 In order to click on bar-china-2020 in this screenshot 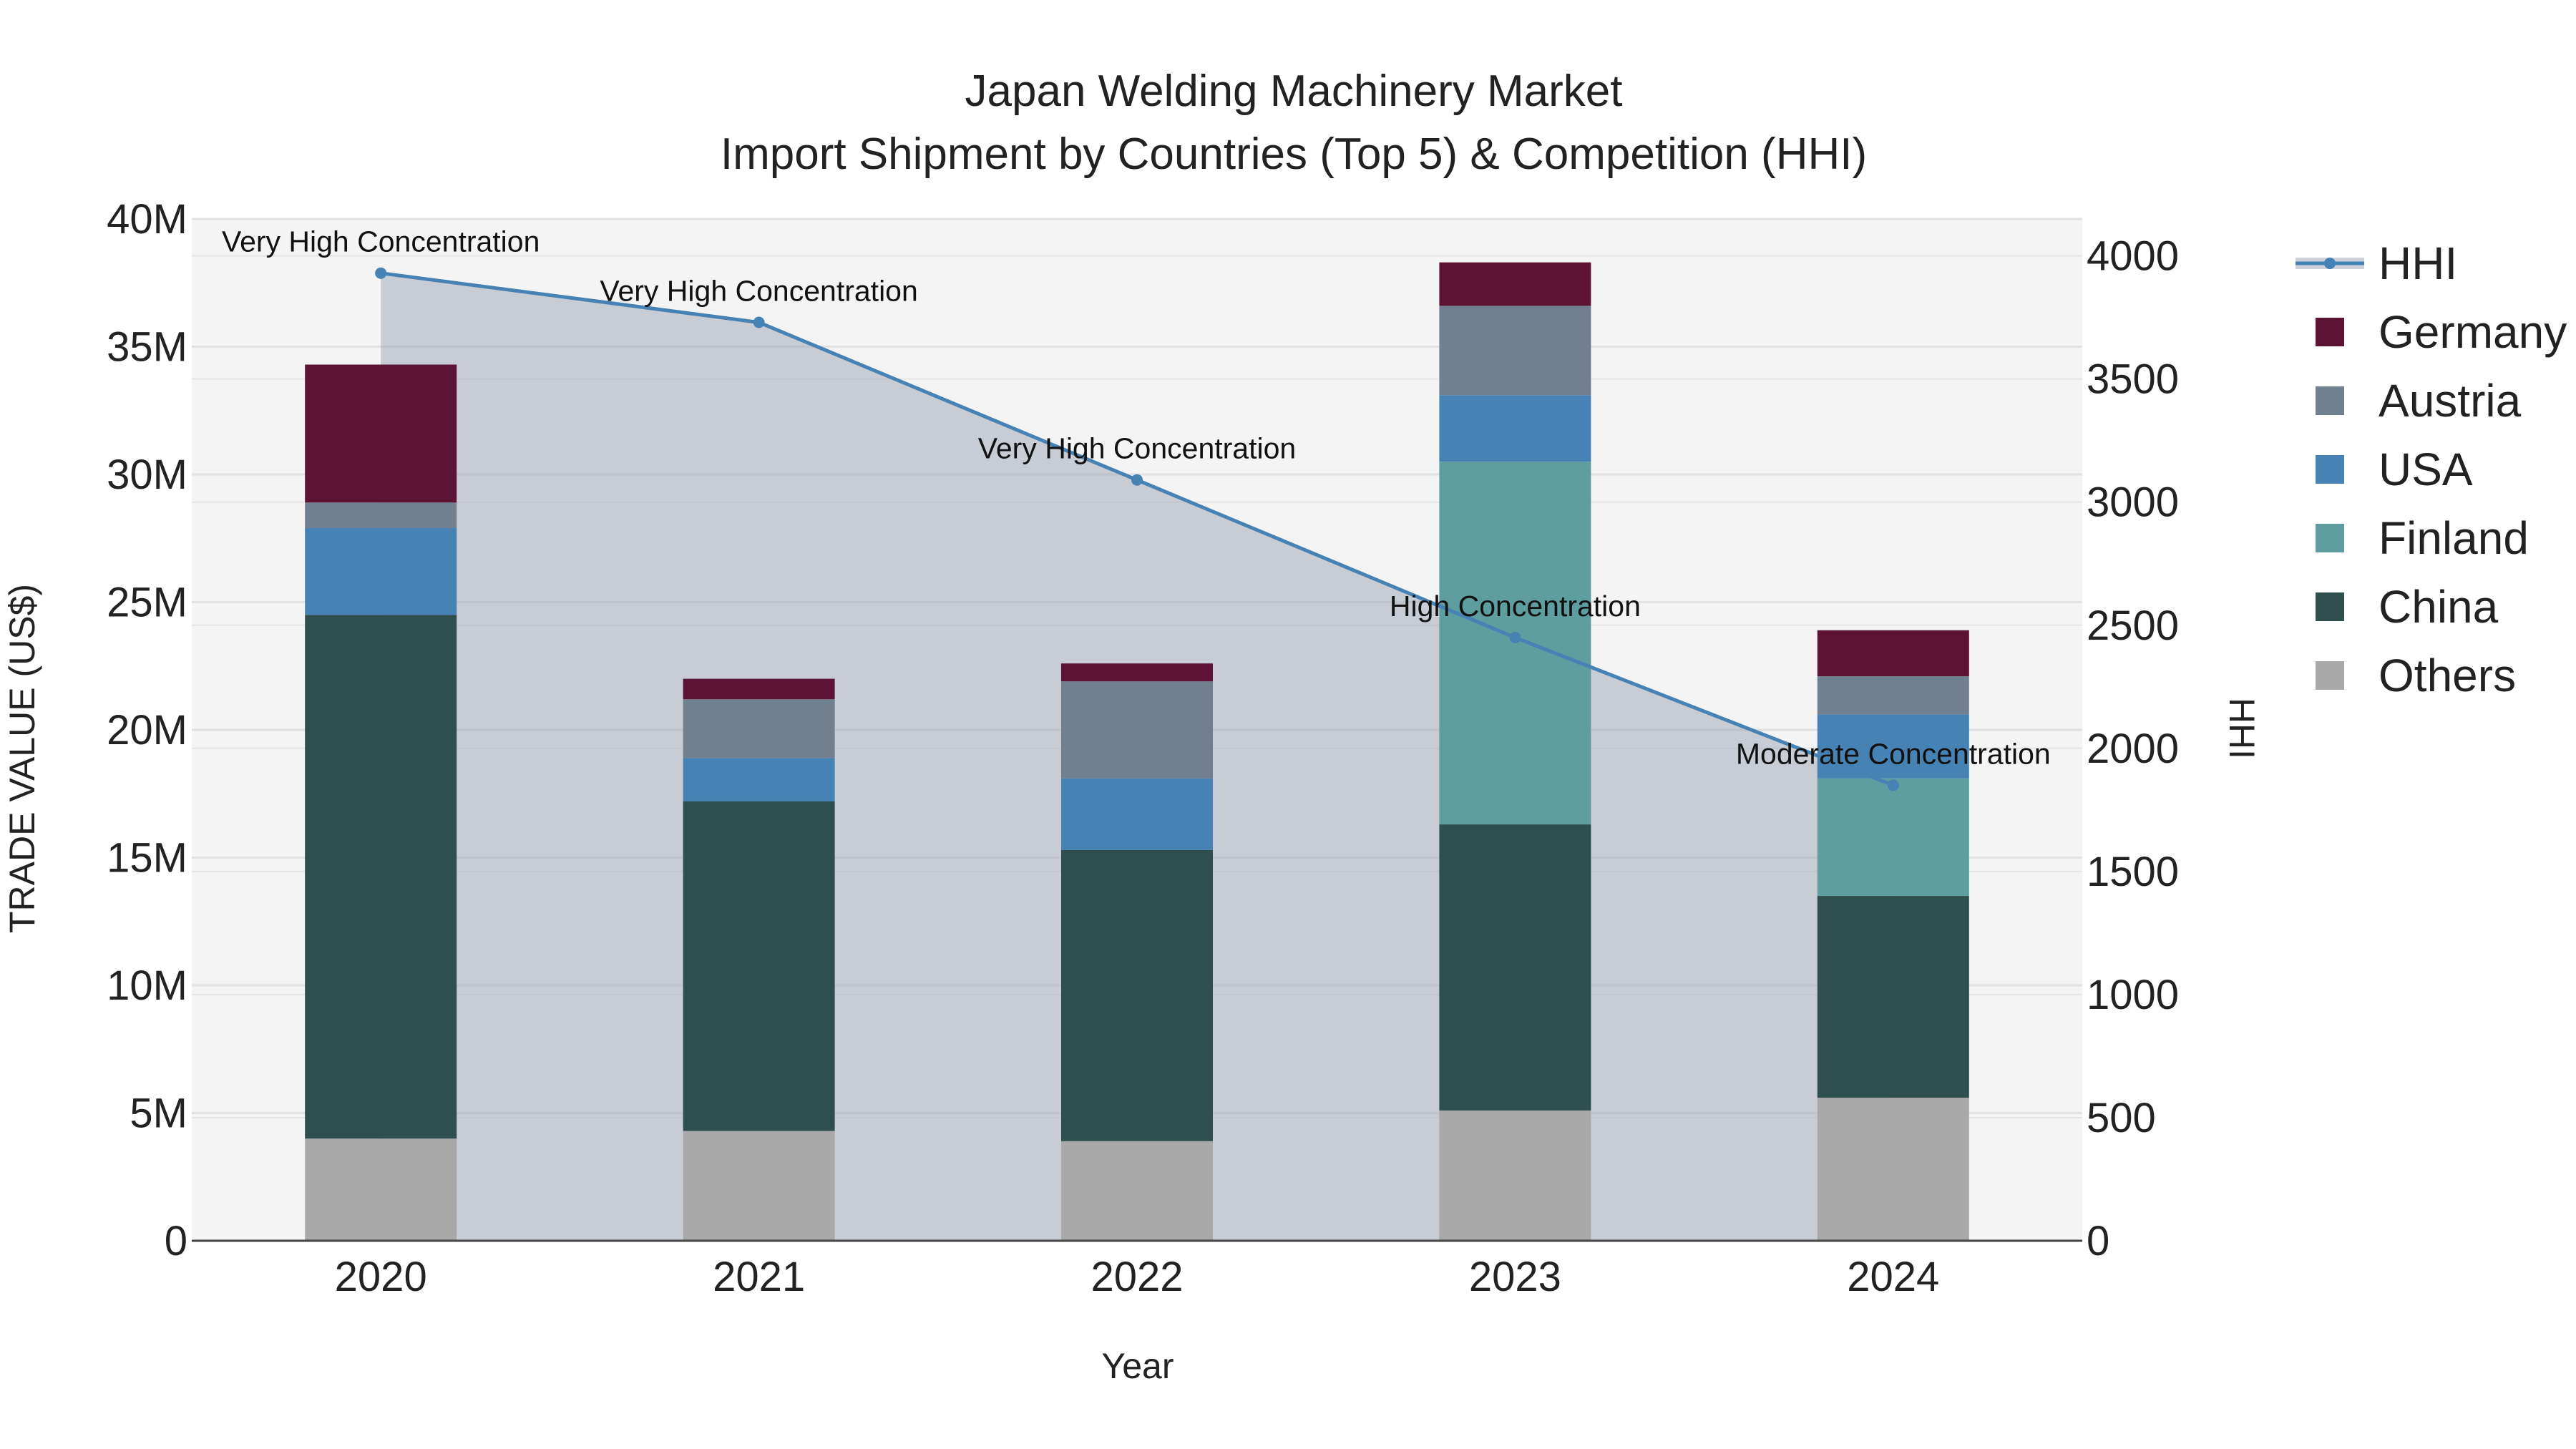, I will do `click(381, 877)`.